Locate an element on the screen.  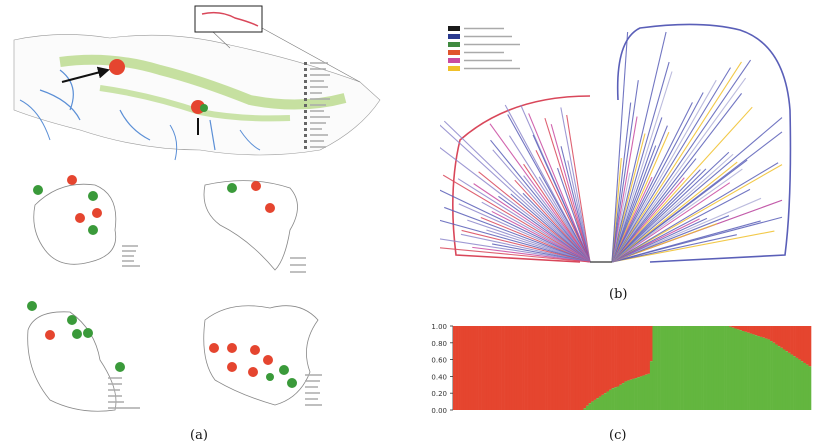
y-tick-label: 0.20 is located at coordinates (439, 394).